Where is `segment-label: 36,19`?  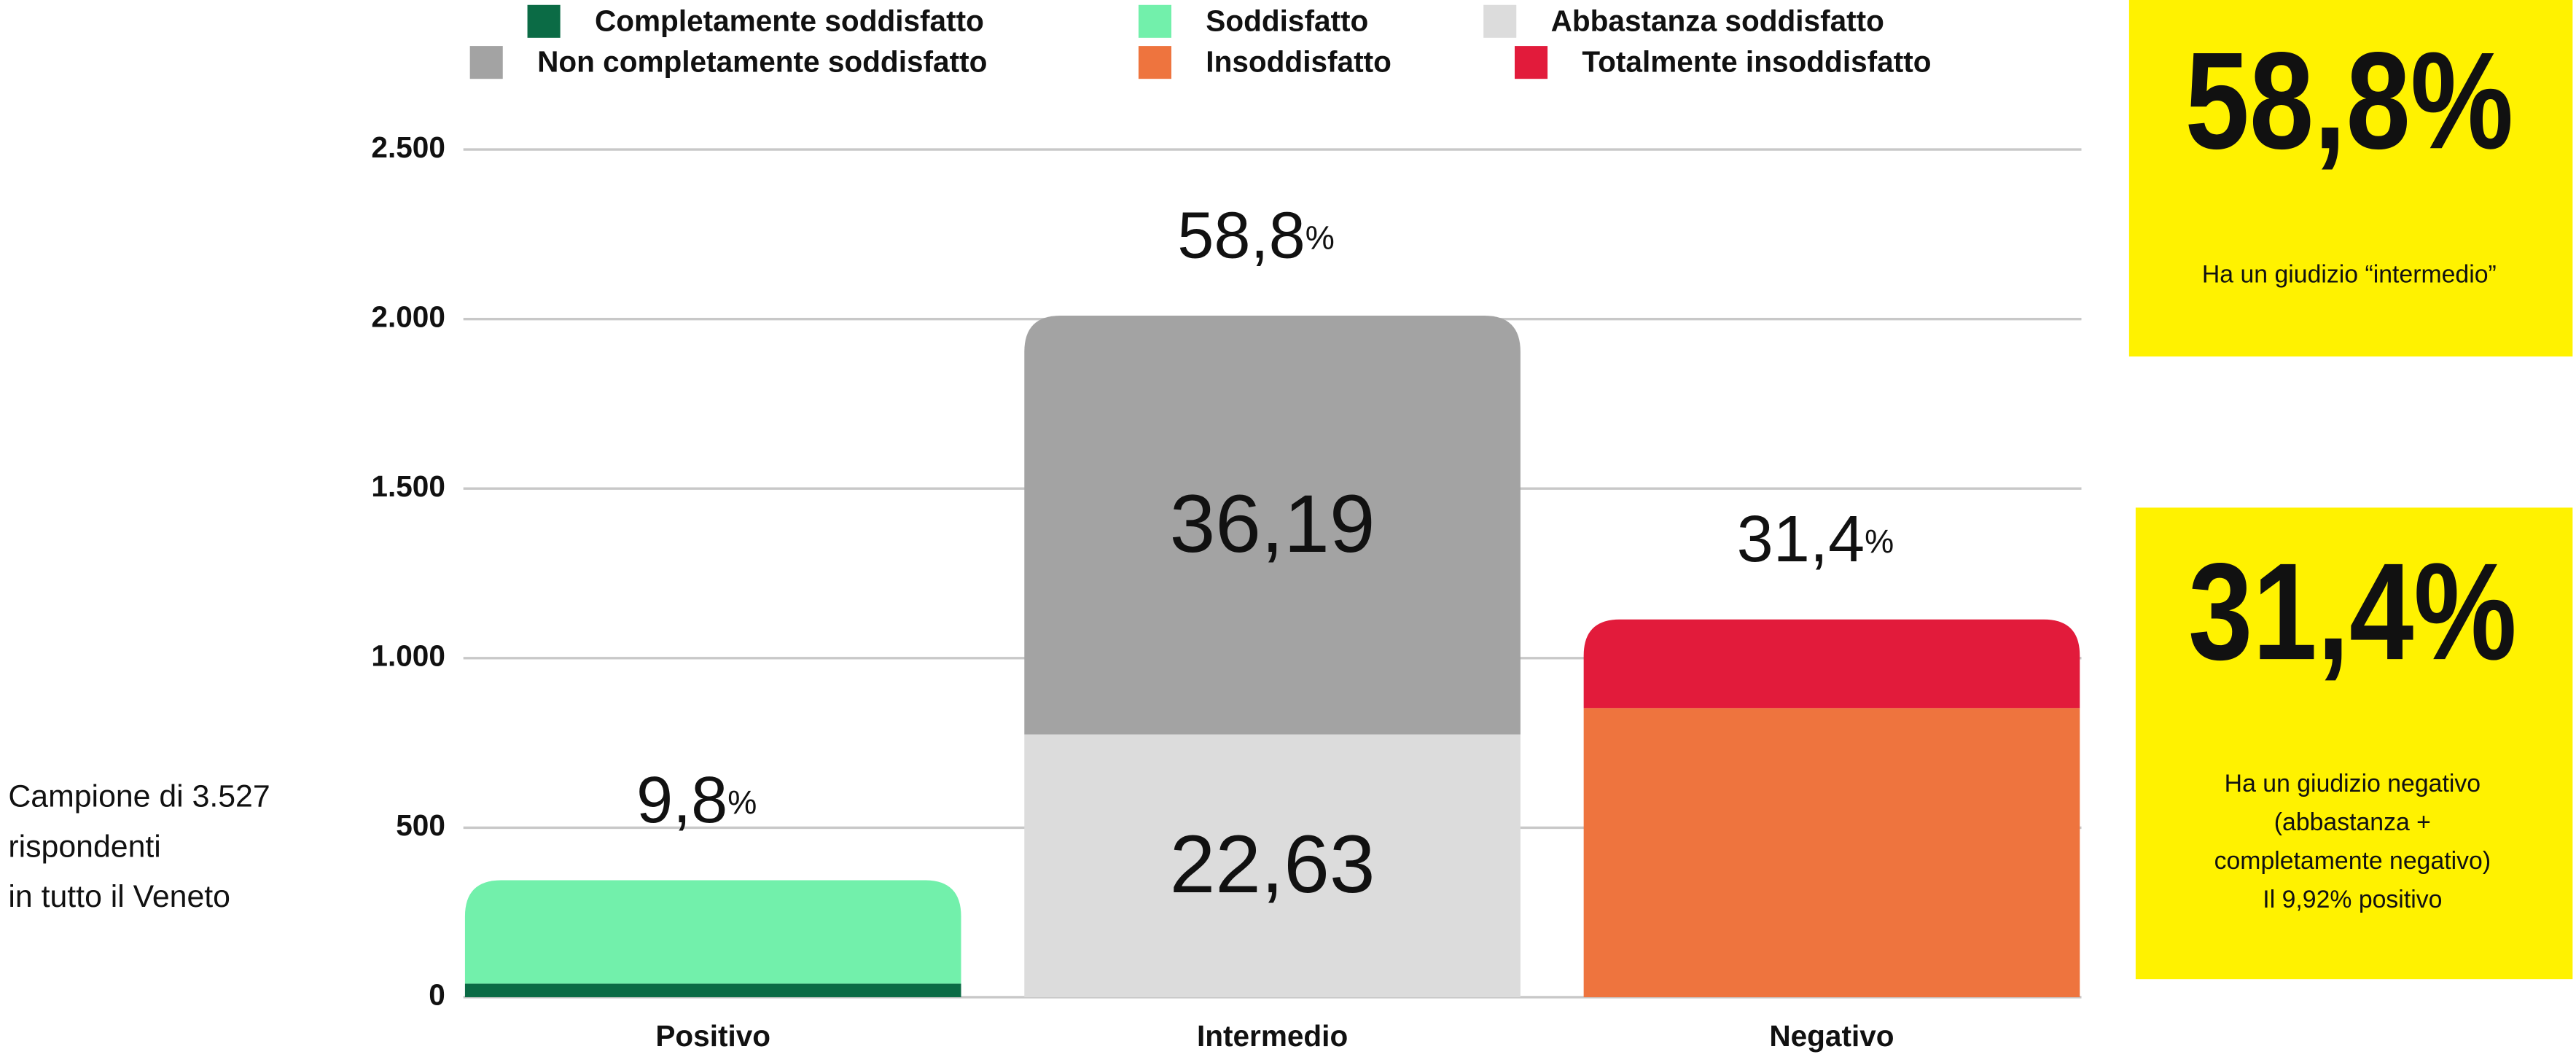 segment-label: 36,19 is located at coordinates (1272, 523).